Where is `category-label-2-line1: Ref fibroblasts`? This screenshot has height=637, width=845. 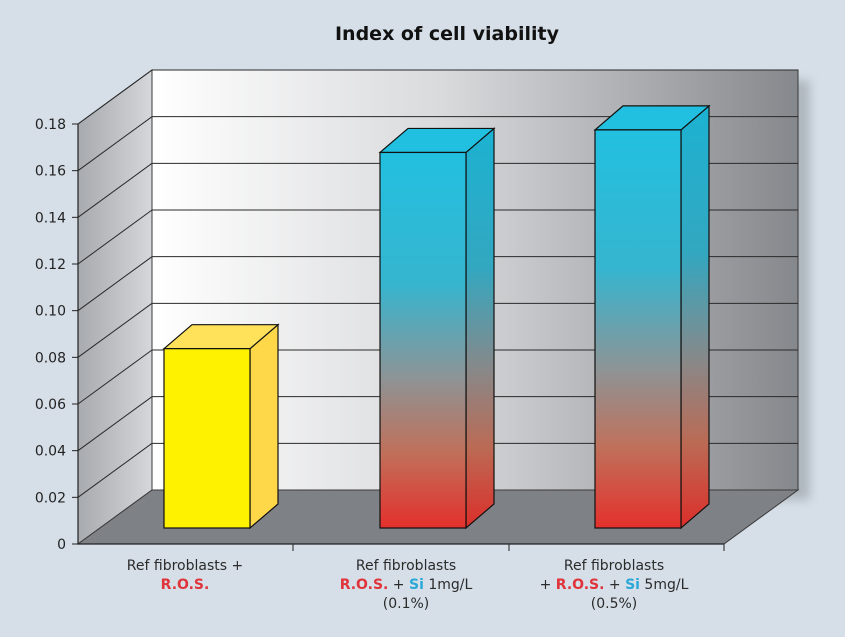
category-label-2-line1: Ref fibroblasts is located at coordinates (406, 566).